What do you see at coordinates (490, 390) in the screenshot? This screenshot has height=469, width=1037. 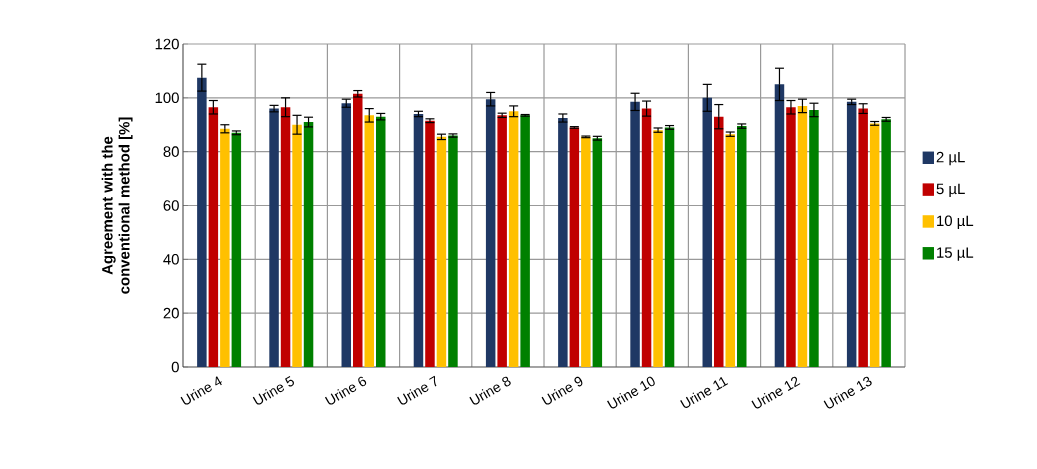 I see `x-tick-label: Urine 8` at bounding box center [490, 390].